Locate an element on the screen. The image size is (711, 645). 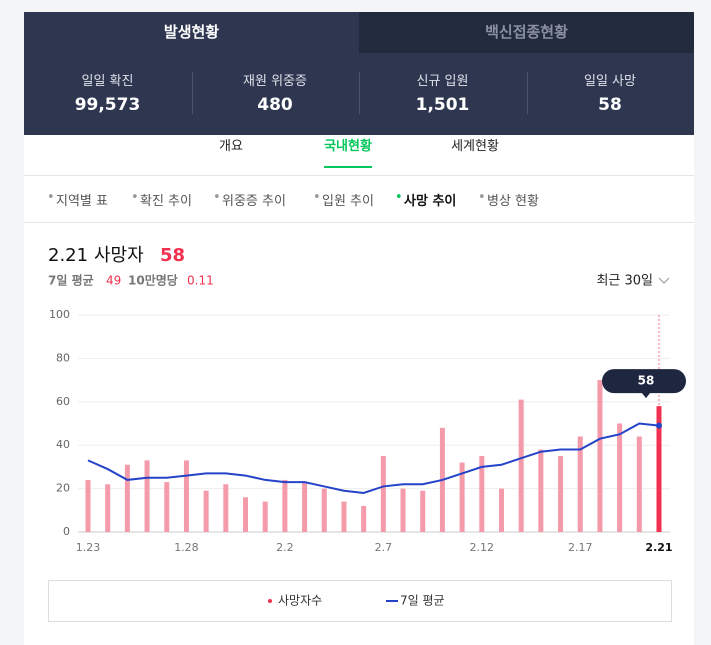
x-tick-label: 2.2 is located at coordinates (285, 547).